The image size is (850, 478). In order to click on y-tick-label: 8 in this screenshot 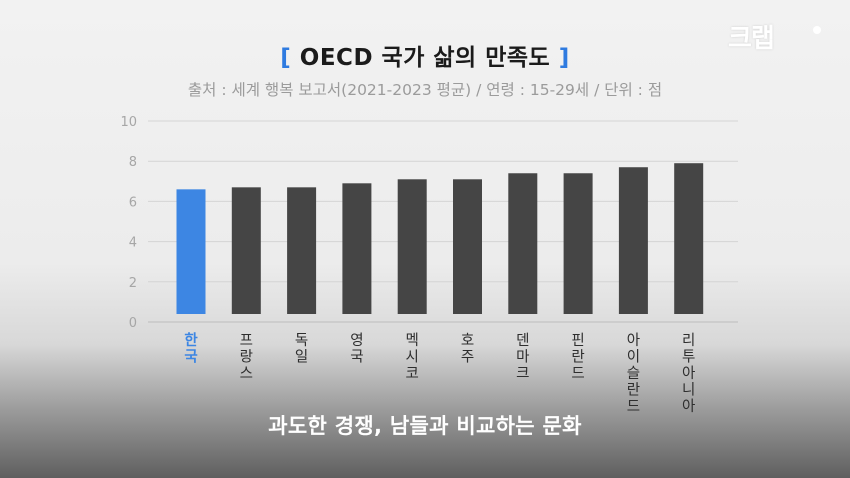, I will do `click(133, 162)`.